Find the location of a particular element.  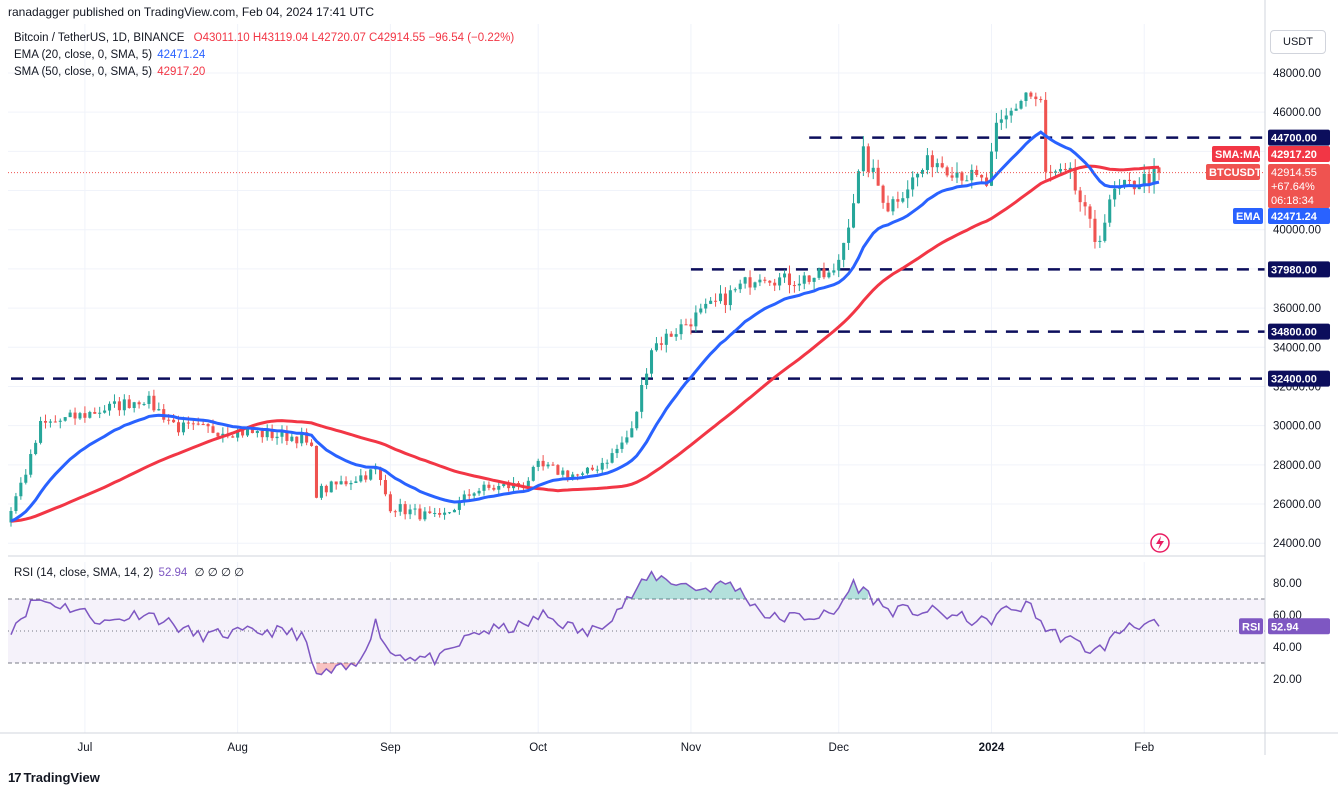

ema-legend: EMA (20, close, 0, SMA, 5) 42471.24 is located at coordinates (109, 55).